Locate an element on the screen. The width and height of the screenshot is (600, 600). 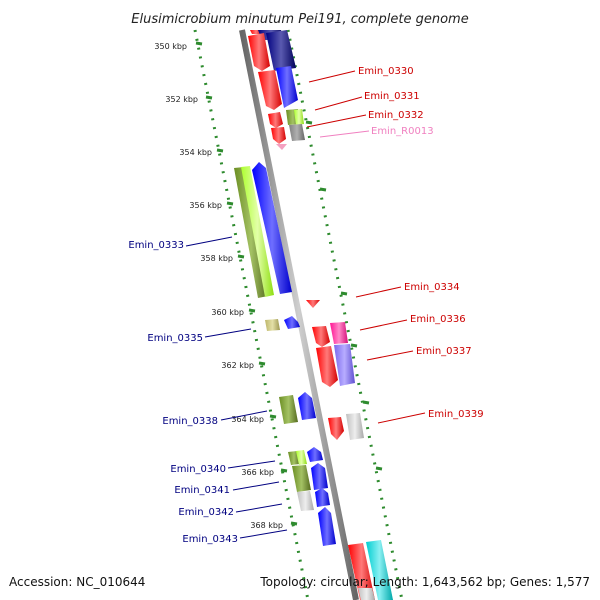
gene-emin-0340-cog-lime is located at coordinates (301, 457).